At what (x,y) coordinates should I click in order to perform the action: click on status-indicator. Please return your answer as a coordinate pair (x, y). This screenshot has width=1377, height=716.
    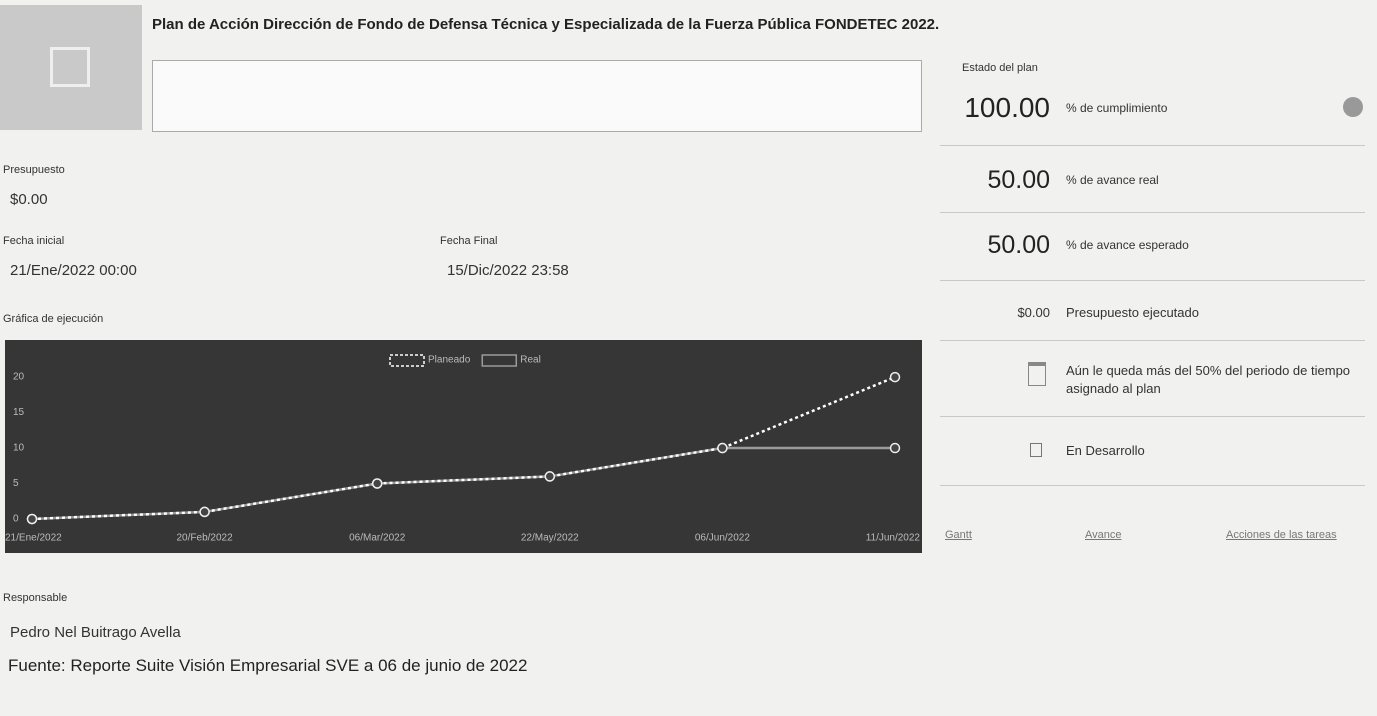
    Looking at the image, I should click on (1353, 107).